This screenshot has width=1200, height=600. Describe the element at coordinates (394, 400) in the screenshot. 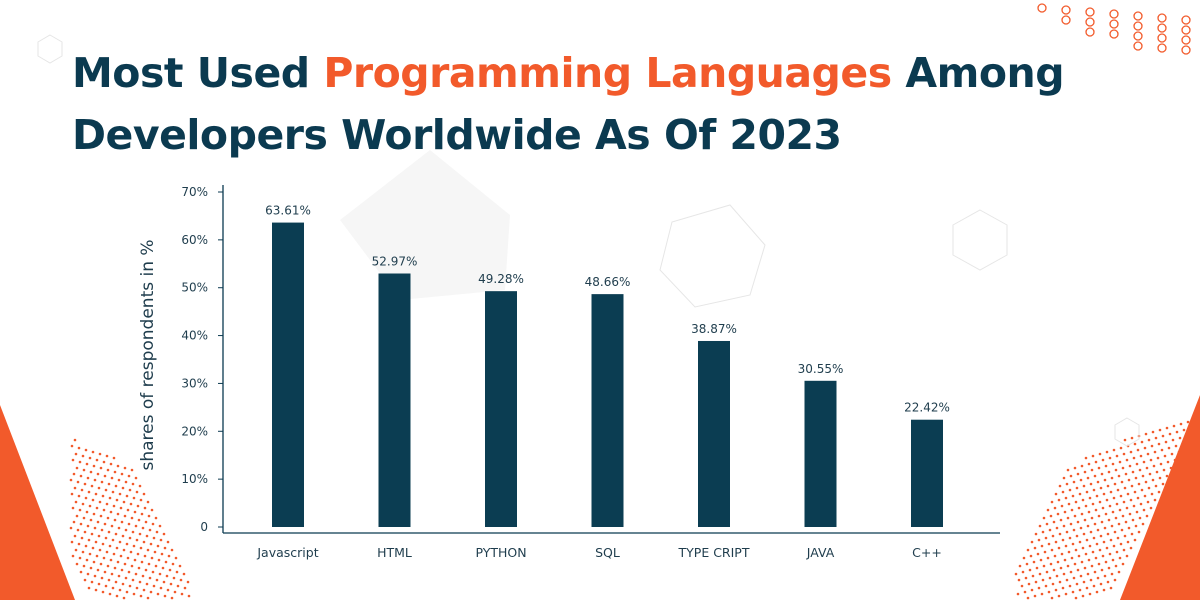

I see `bar-html` at that location.